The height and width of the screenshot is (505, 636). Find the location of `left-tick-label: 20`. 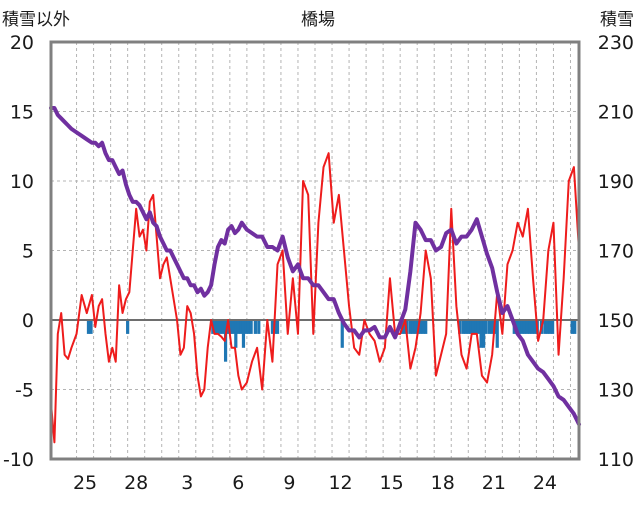

left-tick-label: 20 is located at coordinates (22, 43).